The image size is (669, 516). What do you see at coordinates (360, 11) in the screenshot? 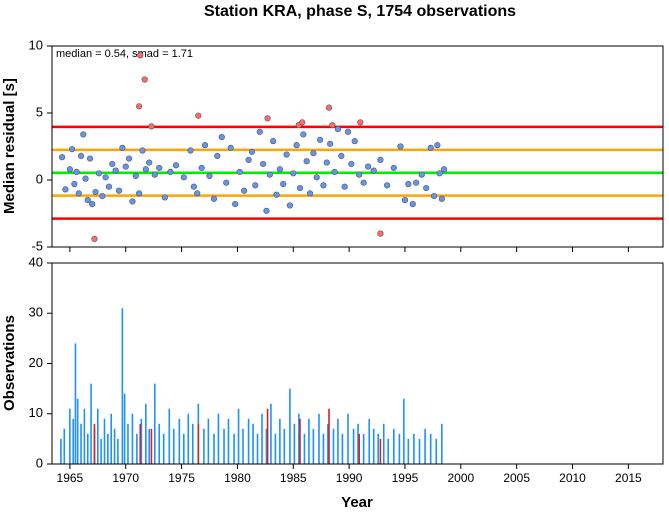
I see `chart-title: Station KRA, phase S, 1754 observations` at bounding box center [360, 11].